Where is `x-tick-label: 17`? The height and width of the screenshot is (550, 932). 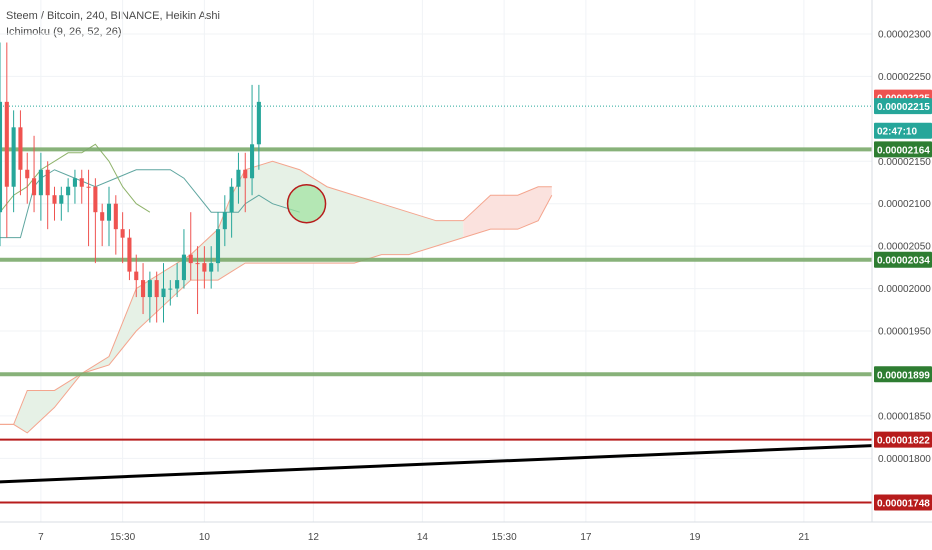 x-tick-label: 17 is located at coordinates (586, 537).